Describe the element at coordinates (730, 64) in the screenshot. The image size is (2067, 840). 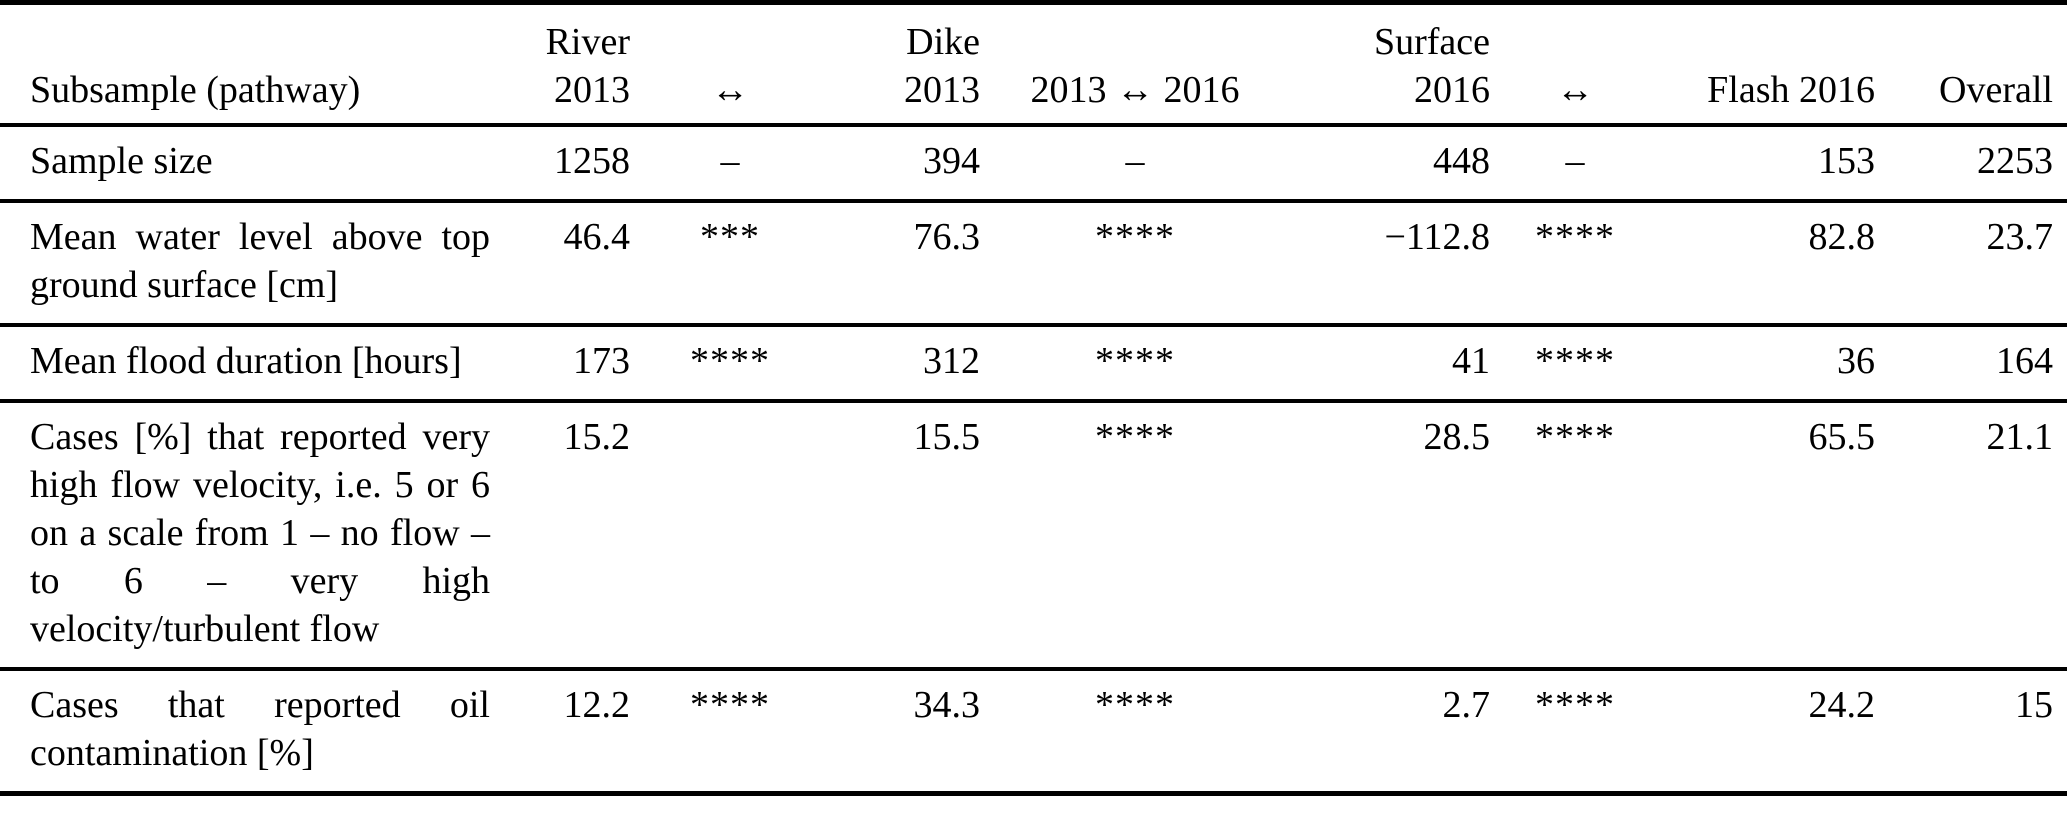
I see `col-header-arrow-1 left-right-arrow-icon: ↔` at that location.